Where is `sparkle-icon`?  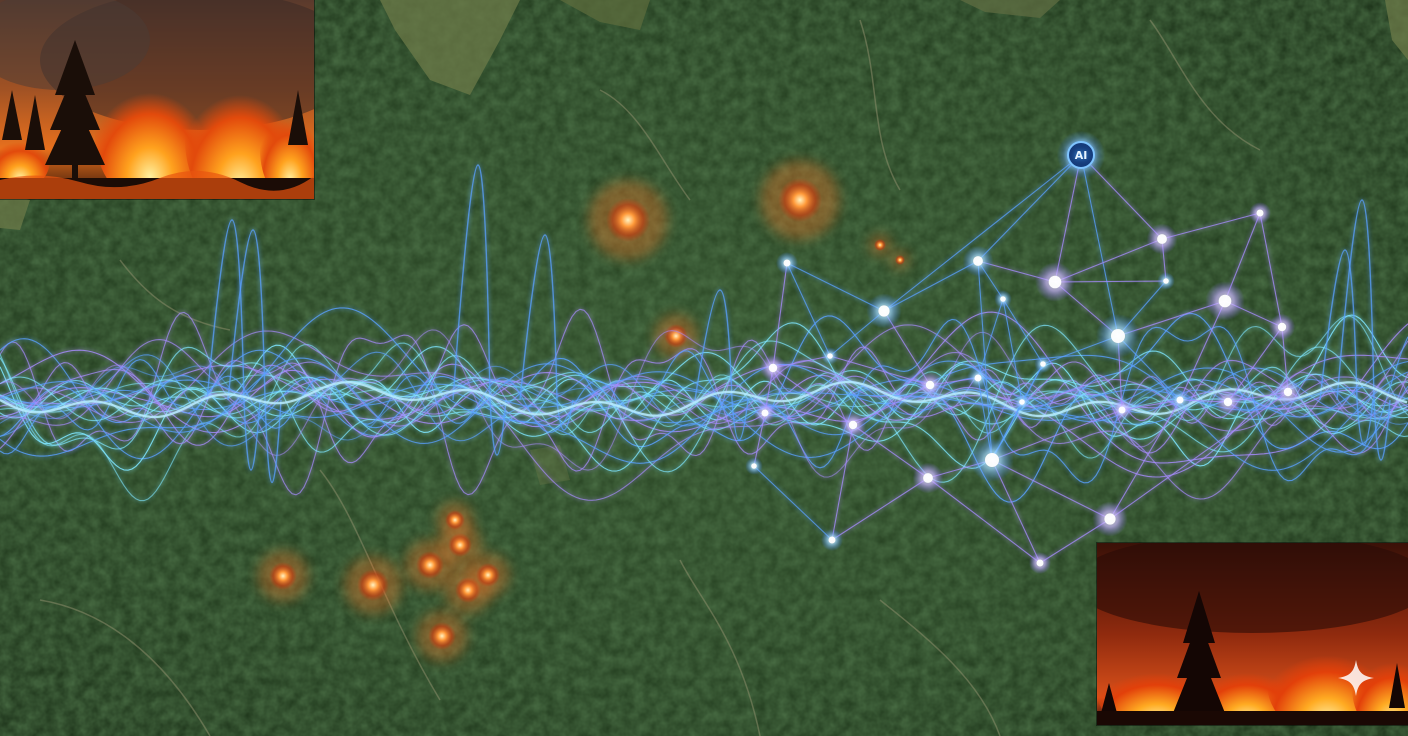 sparkle-icon is located at coordinates (1356, 678).